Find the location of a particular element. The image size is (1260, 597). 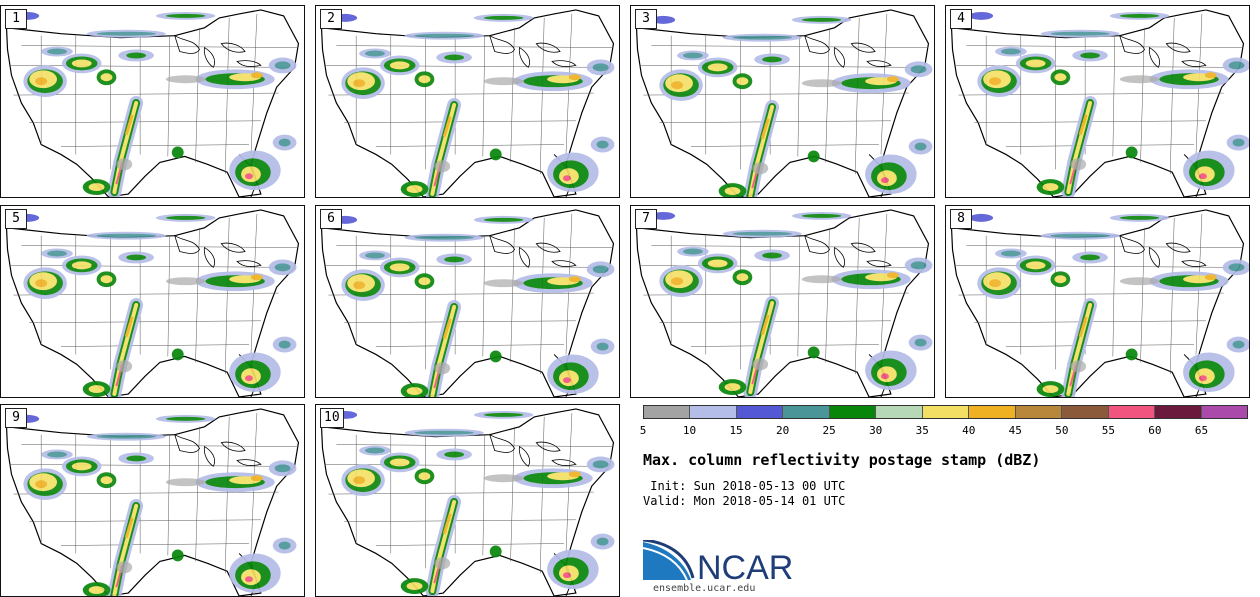

colorbar-tick-label: 25 is located at coordinates (829, 430).